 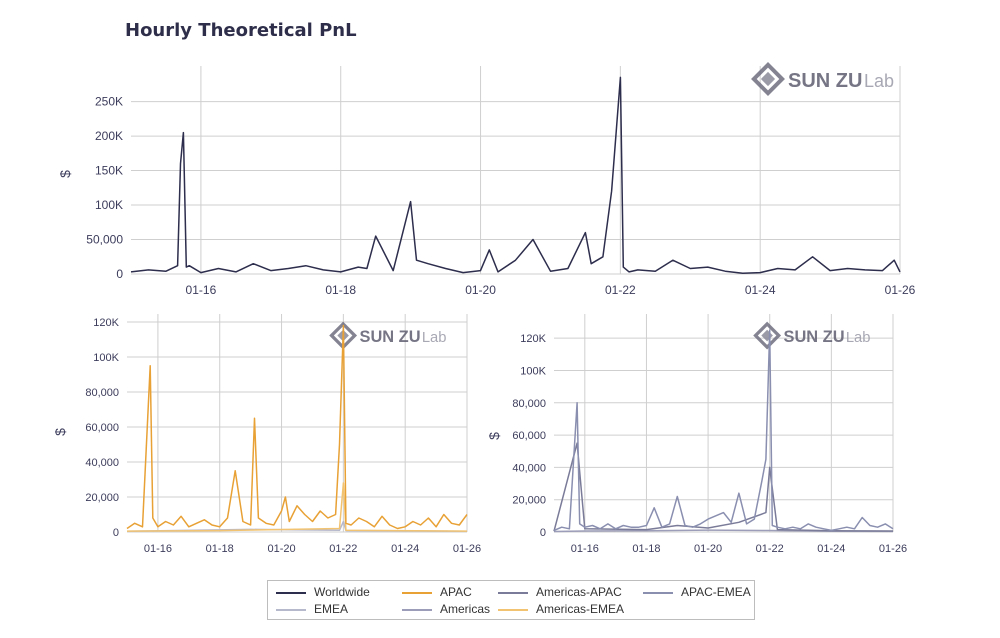 What do you see at coordinates (297, 427) in the screenshot?
I see `series-line-apac` at bounding box center [297, 427].